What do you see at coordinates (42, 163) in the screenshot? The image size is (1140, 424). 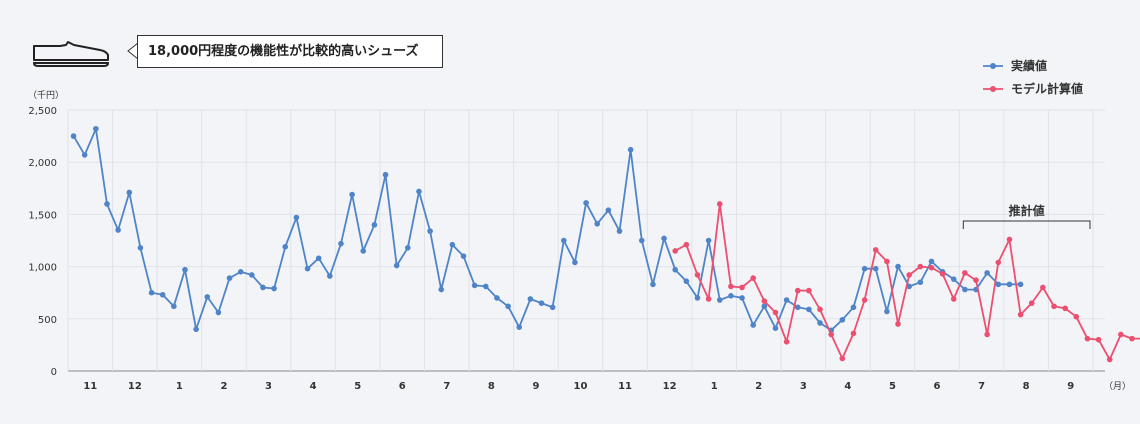 I see `y-tick-label: 2,000` at bounding box center [42, 163].